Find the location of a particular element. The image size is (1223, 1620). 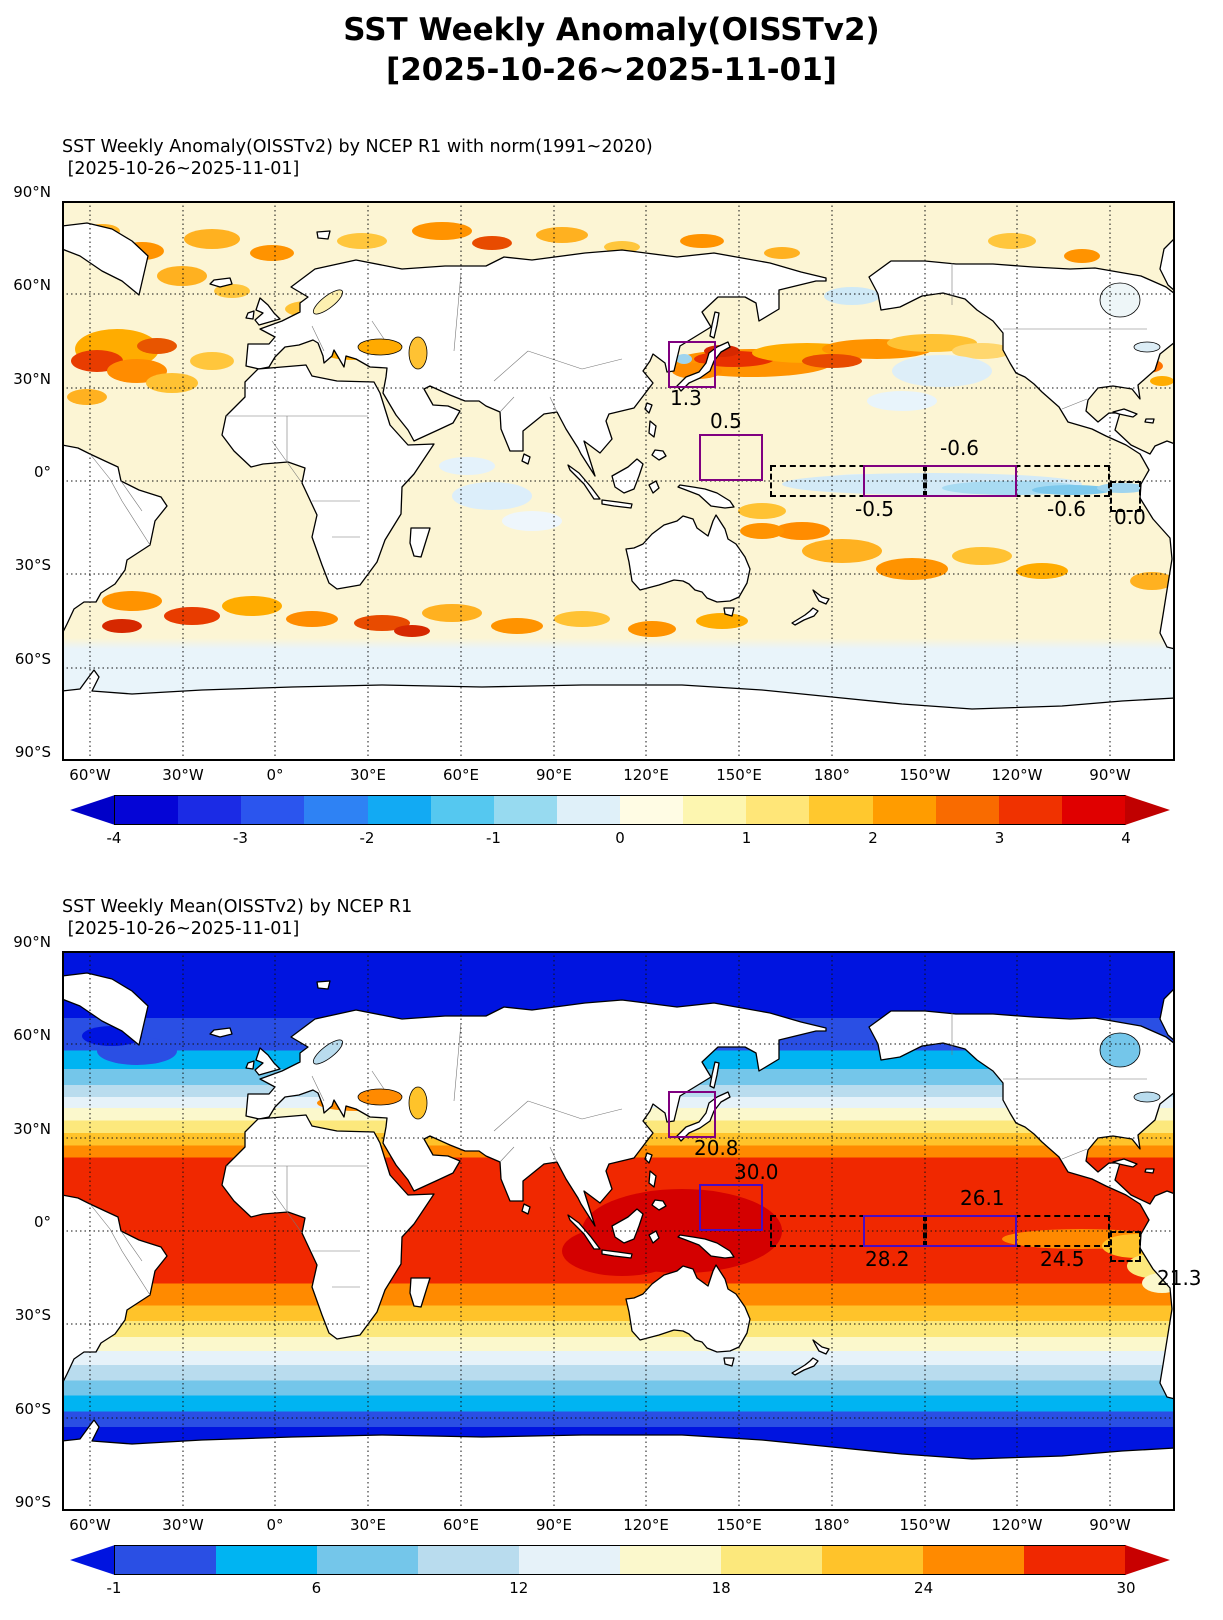

anomaly-colorbar: -4 -3 -2 -1 0 1 2 3 4 is located at coordinates (620, 821).